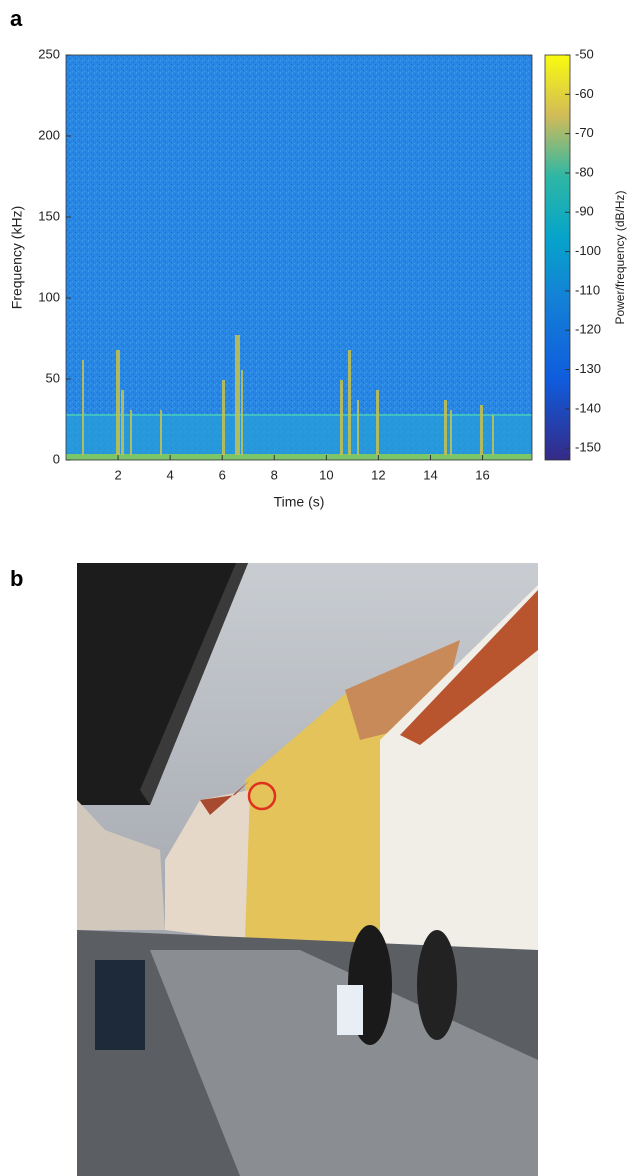  I want to click on y-tick-label: 50, so click(53, 377).